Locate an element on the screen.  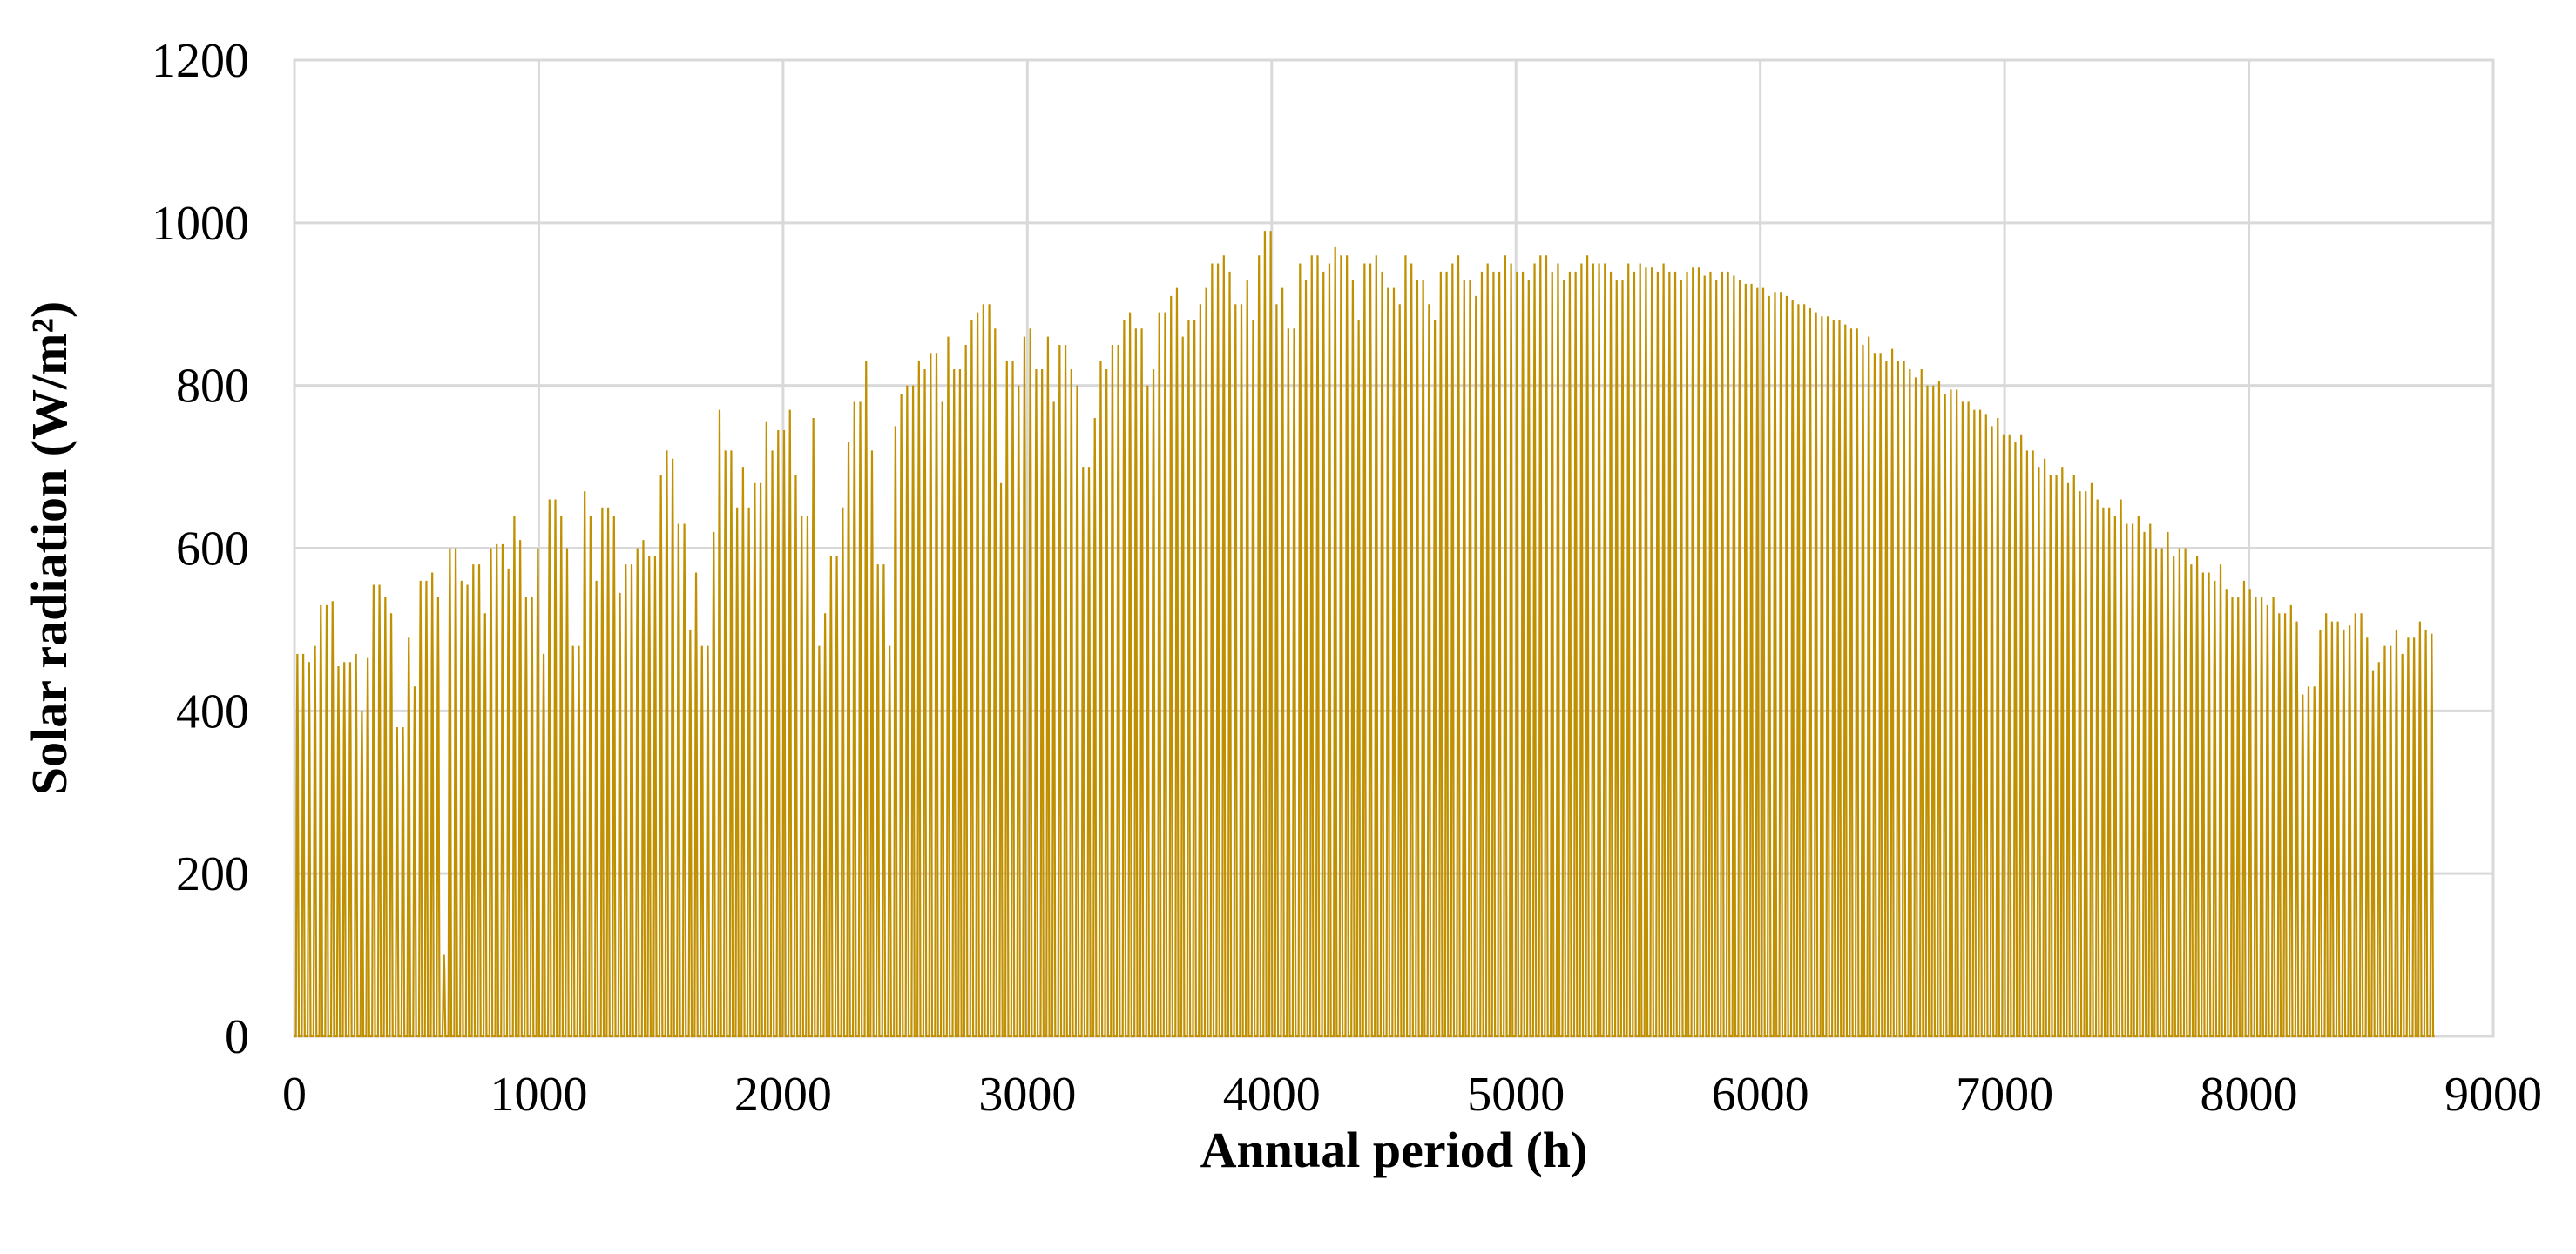
x-tick-label: 1000 is located at coordinates (538, 1095).